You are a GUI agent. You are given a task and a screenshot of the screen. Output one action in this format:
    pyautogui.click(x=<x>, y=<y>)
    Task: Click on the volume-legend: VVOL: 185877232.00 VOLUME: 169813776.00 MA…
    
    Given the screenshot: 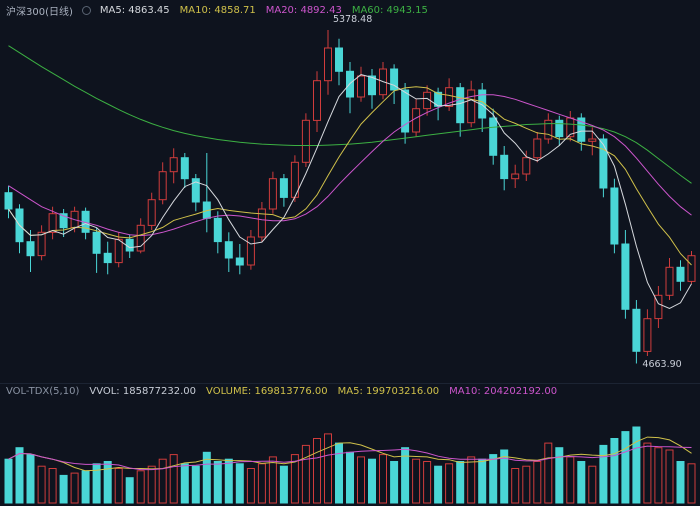 What is the action you would take?
    pyautogui.click(x=323, y=391)
    